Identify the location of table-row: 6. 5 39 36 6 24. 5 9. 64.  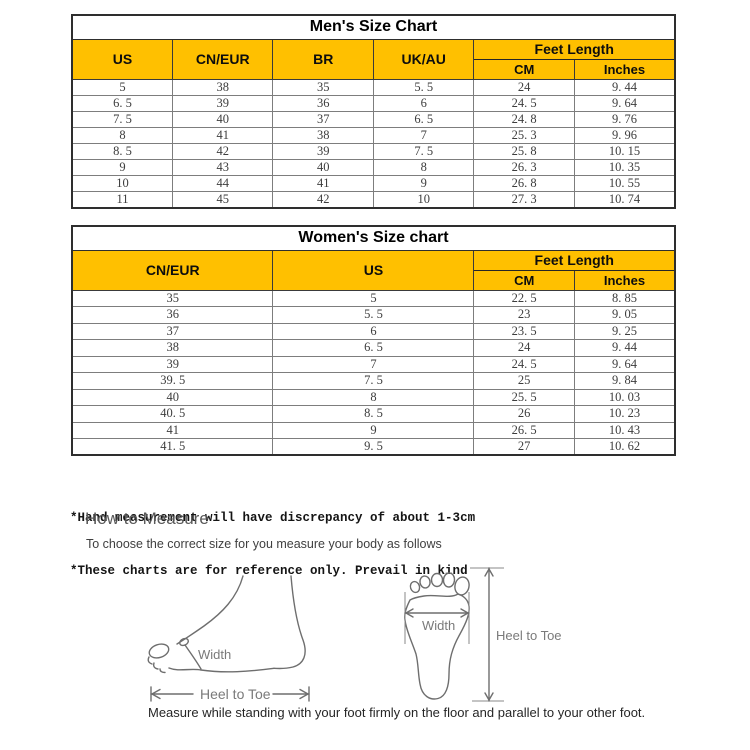
(373, 103).